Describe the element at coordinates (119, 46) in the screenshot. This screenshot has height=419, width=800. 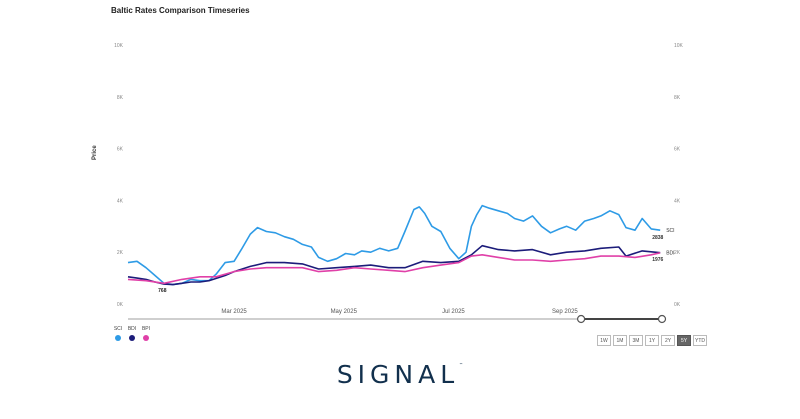
I see `y-tick-label-left: 10K` at that location.